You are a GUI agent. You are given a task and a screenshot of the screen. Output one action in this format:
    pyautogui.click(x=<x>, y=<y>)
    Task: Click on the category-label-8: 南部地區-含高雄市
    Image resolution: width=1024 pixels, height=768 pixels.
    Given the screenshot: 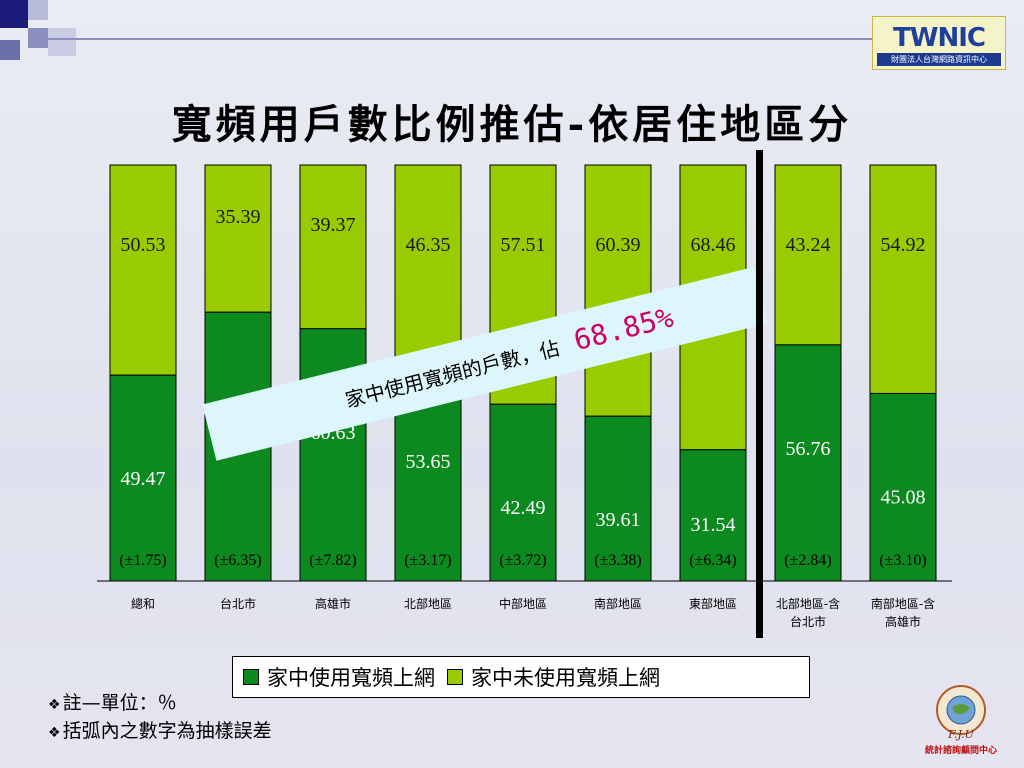 What is the action you would take?
    pyautogui.click(x=903, y=612)
    